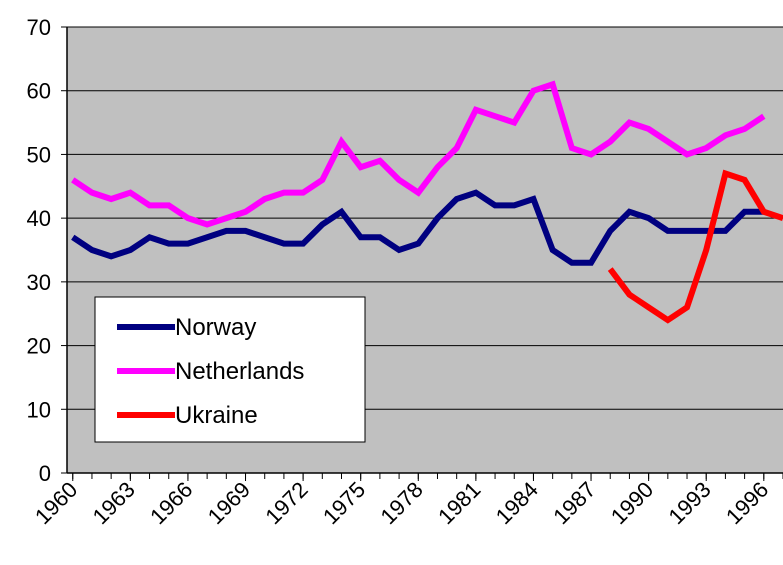 Image resolution: width=783 pixels, height=565 pixels. Describe the element at coordinates (239, 371) in the screenshot. I see `legend-label: Netherlands` at that location.